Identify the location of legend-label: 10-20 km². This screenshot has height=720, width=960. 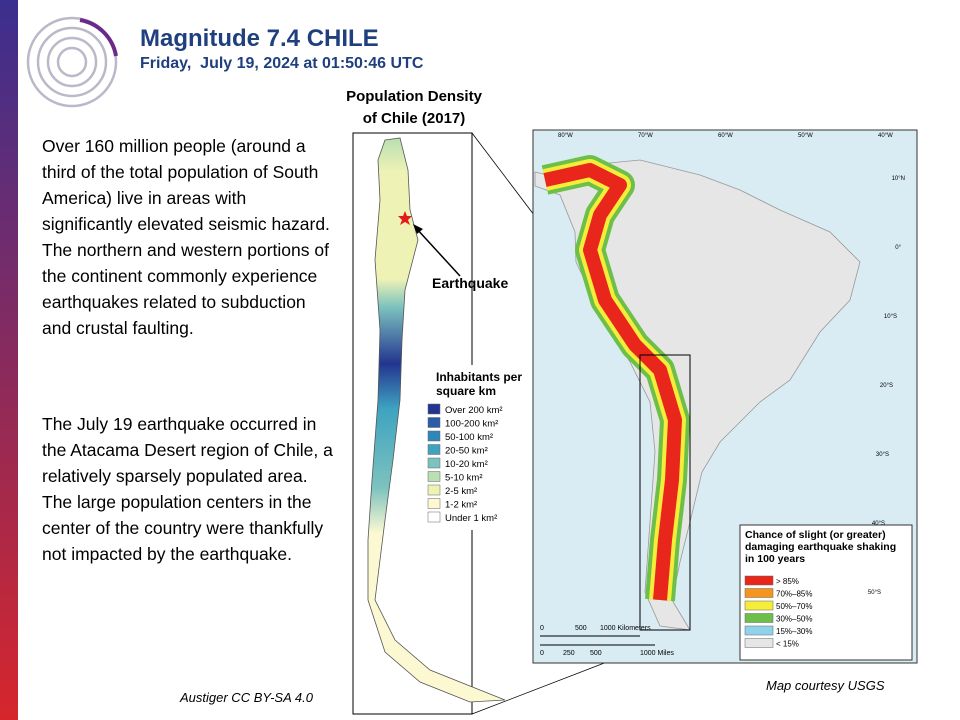
(466, 464).